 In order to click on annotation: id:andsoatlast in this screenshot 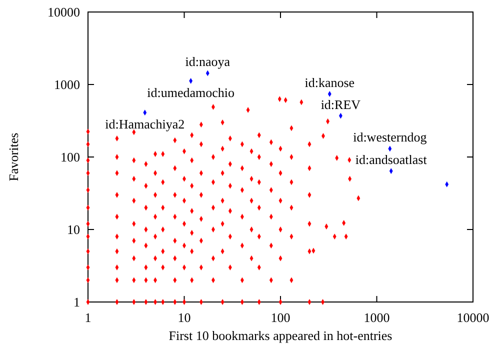, I will do `click(391, 160)`.